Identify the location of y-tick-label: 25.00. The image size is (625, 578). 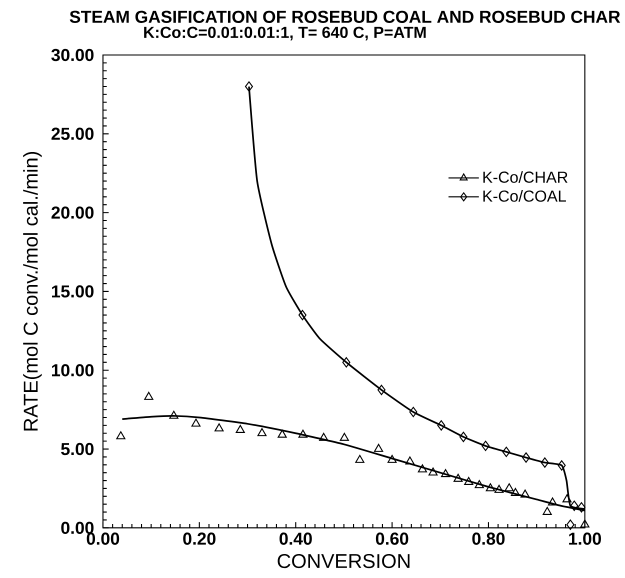
(73, 134).